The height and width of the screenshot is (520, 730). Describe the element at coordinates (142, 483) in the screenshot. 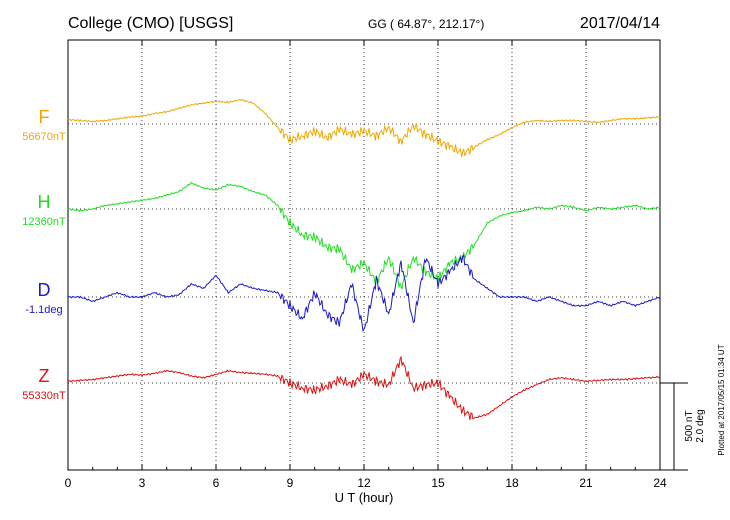

I see `x-tick-label: 3` at that location.